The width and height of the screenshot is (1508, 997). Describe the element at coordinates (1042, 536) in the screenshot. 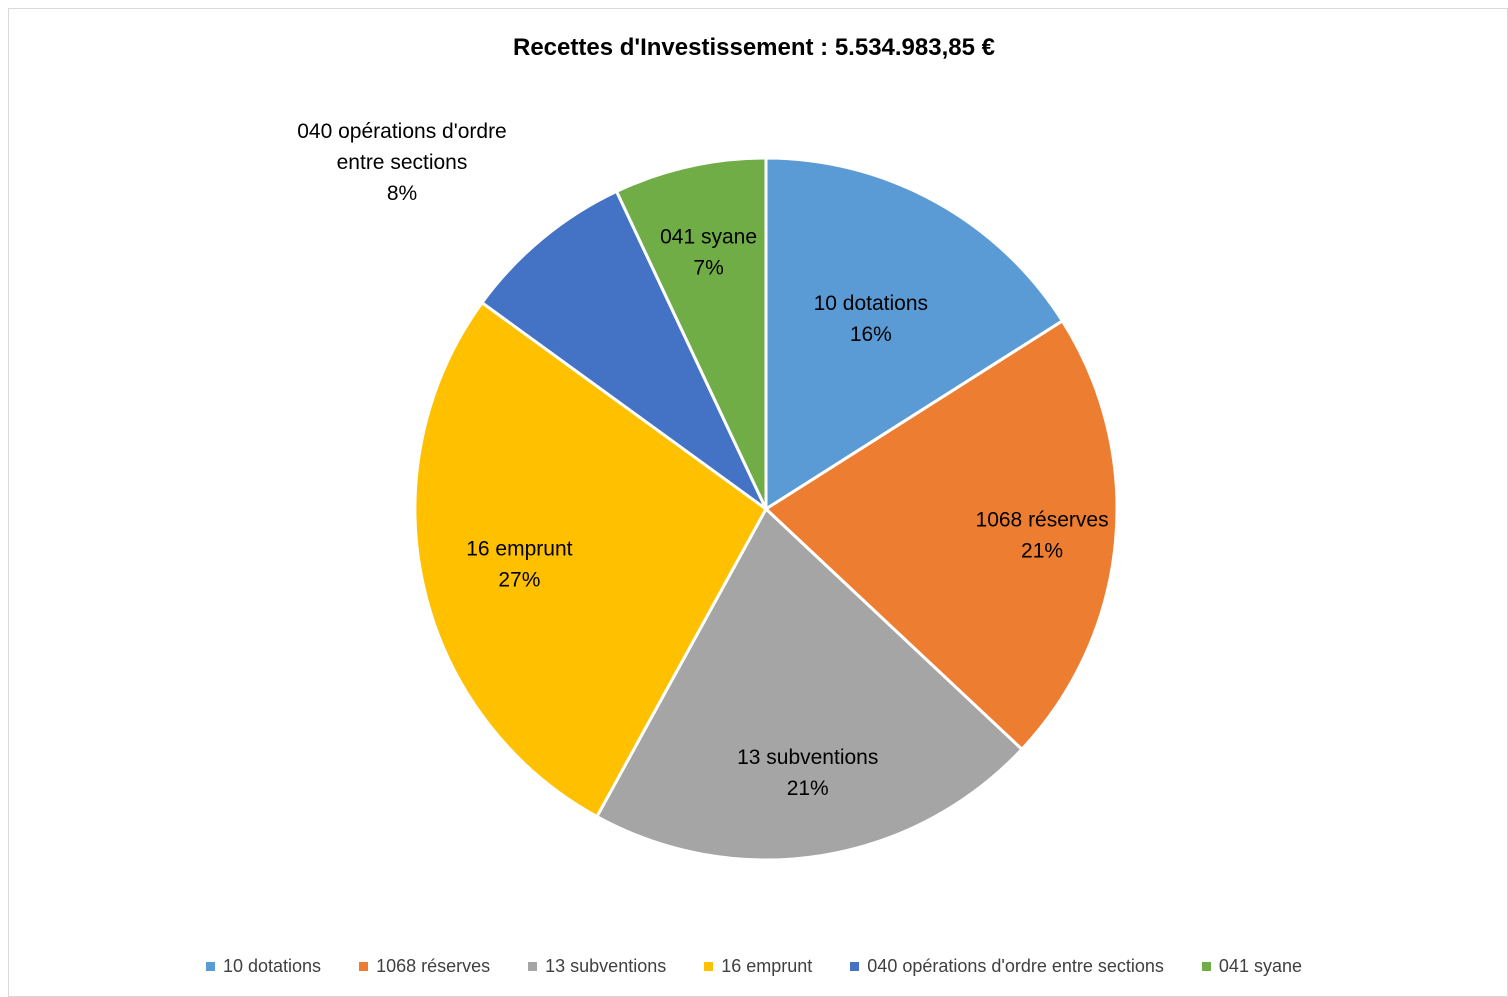

I see `data-label-1068-reserves: 1068 réserves 21%` at that location.